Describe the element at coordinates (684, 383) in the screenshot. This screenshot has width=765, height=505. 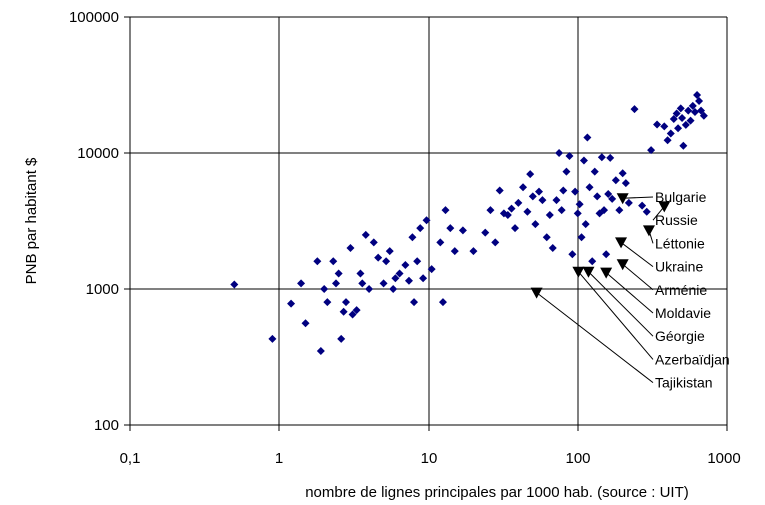
I see `annotation-label: Tajikistan` at that location.